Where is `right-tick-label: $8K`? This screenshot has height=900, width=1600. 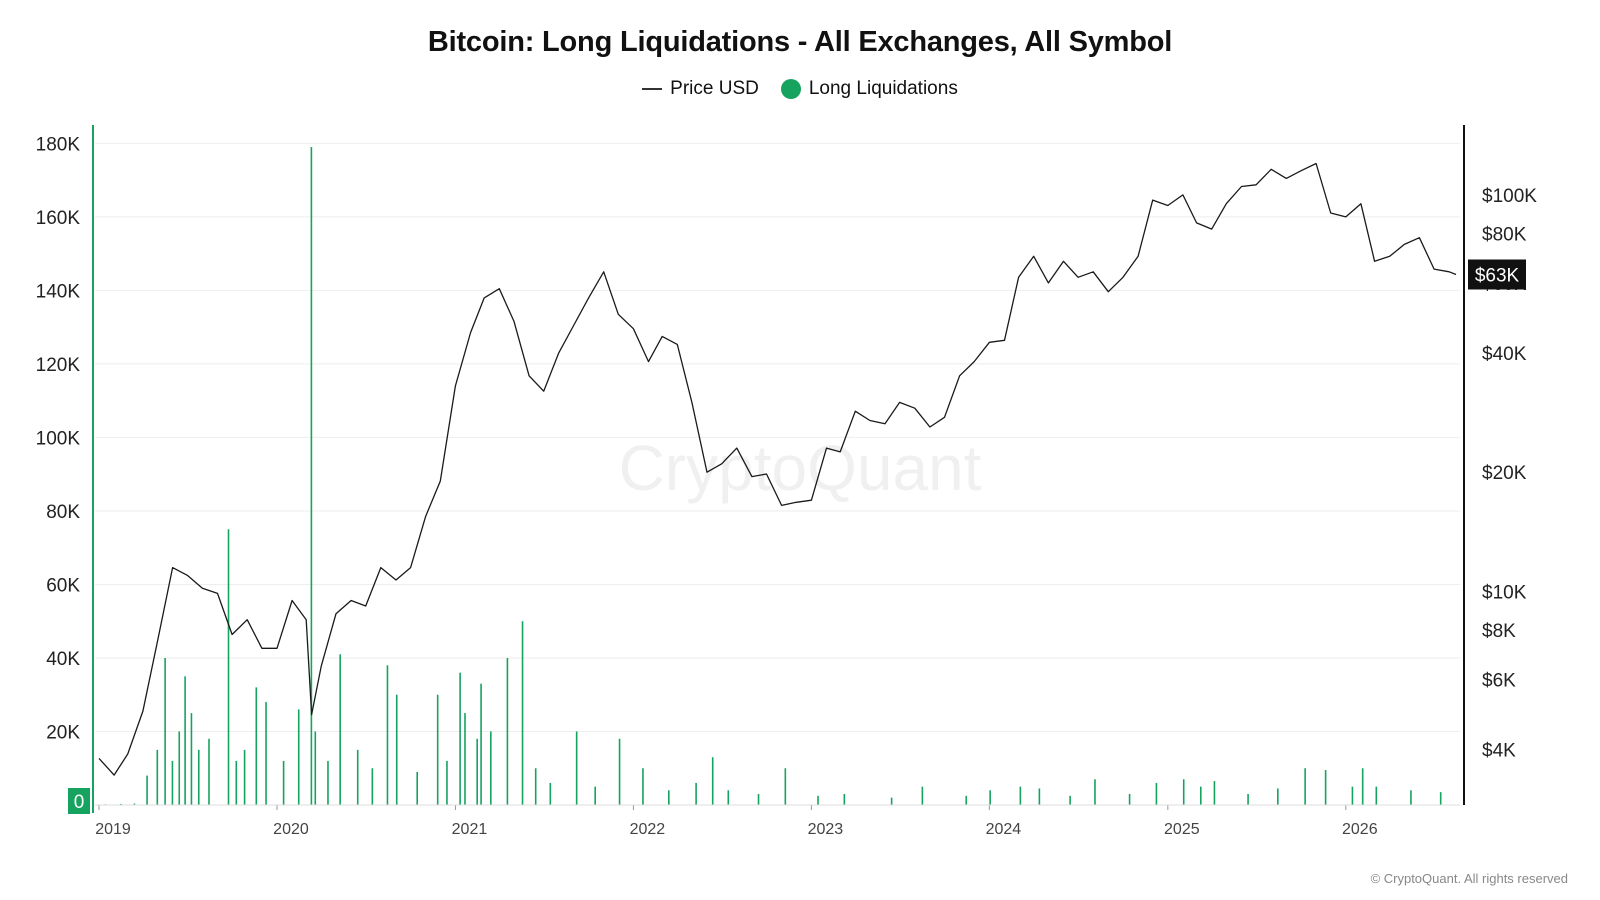
right-tick-label: $8K is located at coordinates (1499, 631).